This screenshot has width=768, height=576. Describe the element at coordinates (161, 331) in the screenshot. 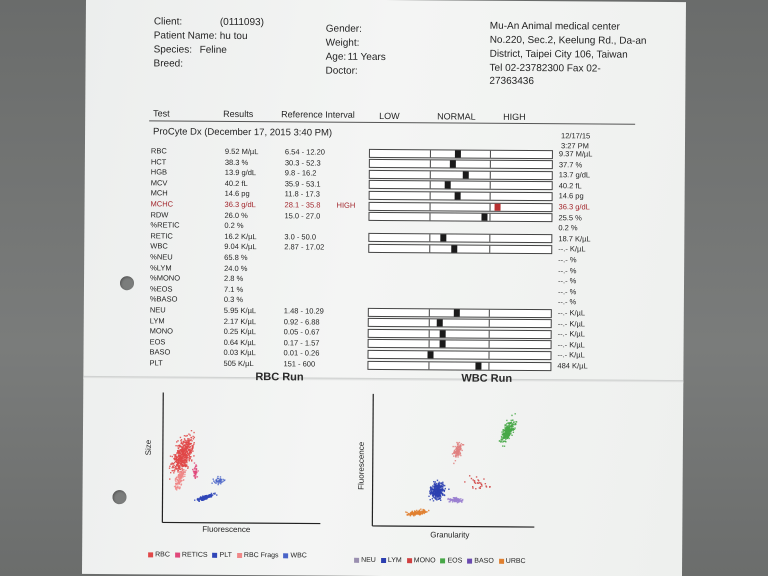

I see `test-name: MONO` at that location.